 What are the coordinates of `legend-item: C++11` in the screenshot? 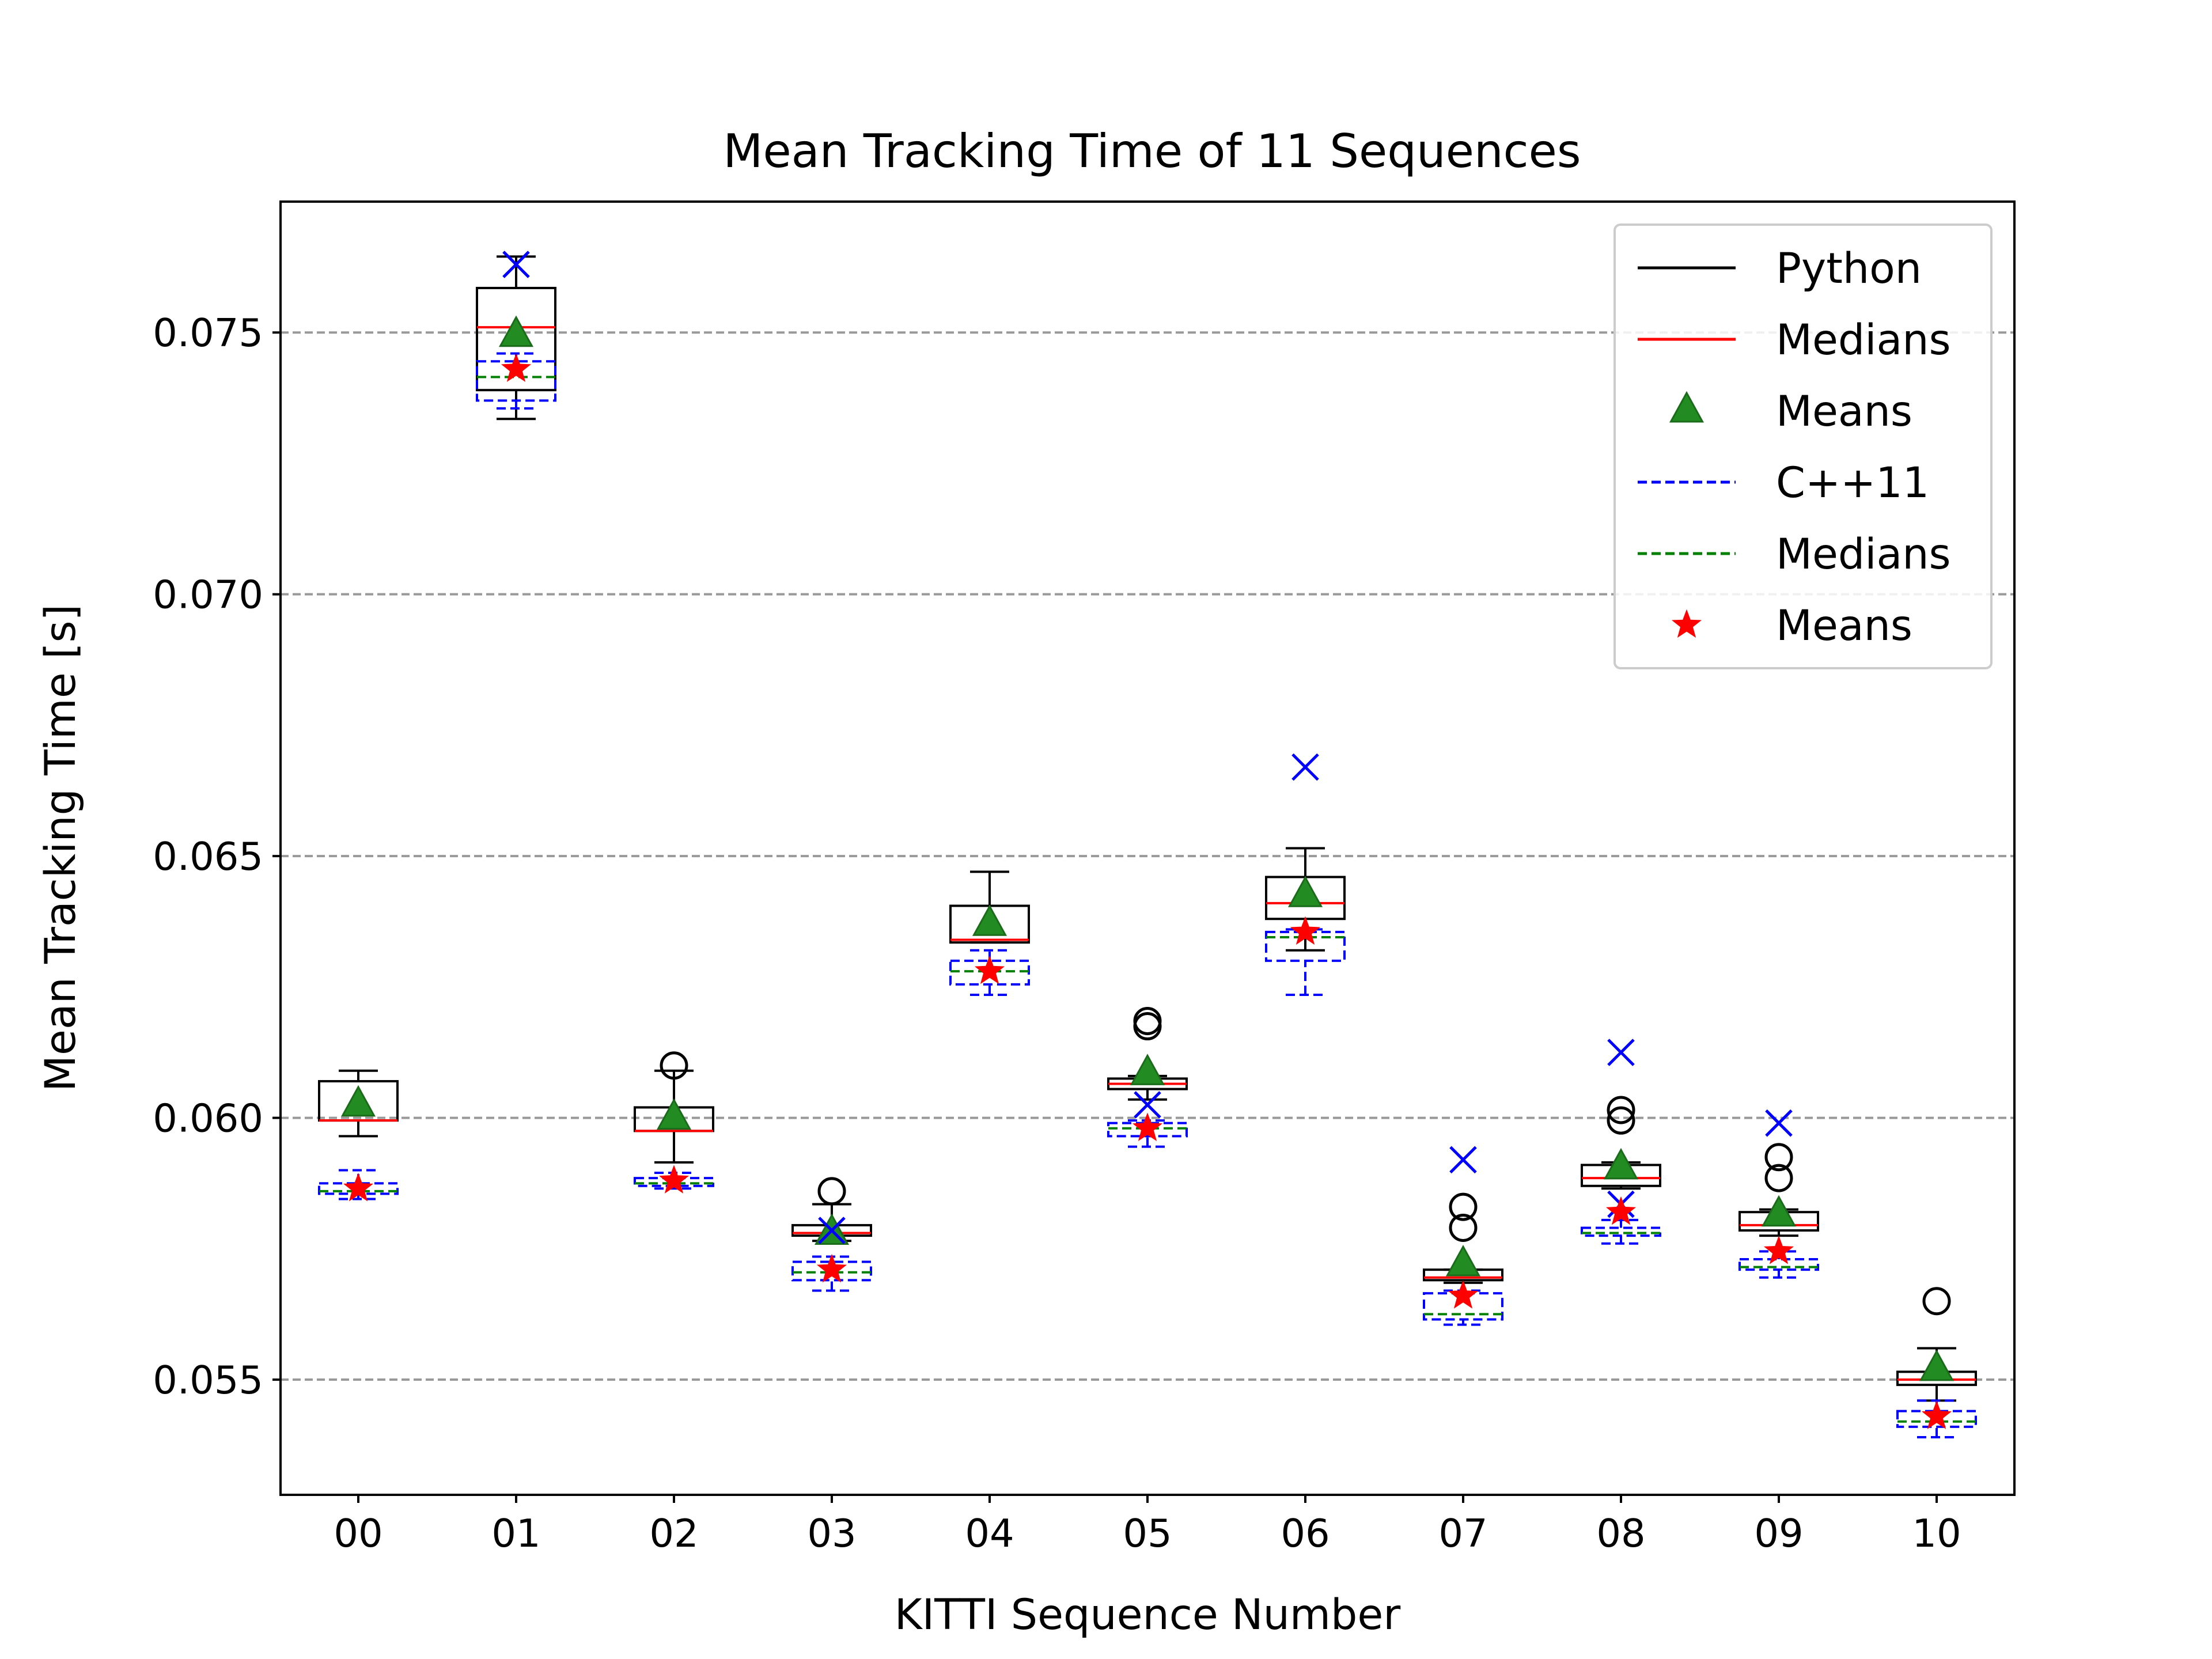 It's located at (1783, 483).